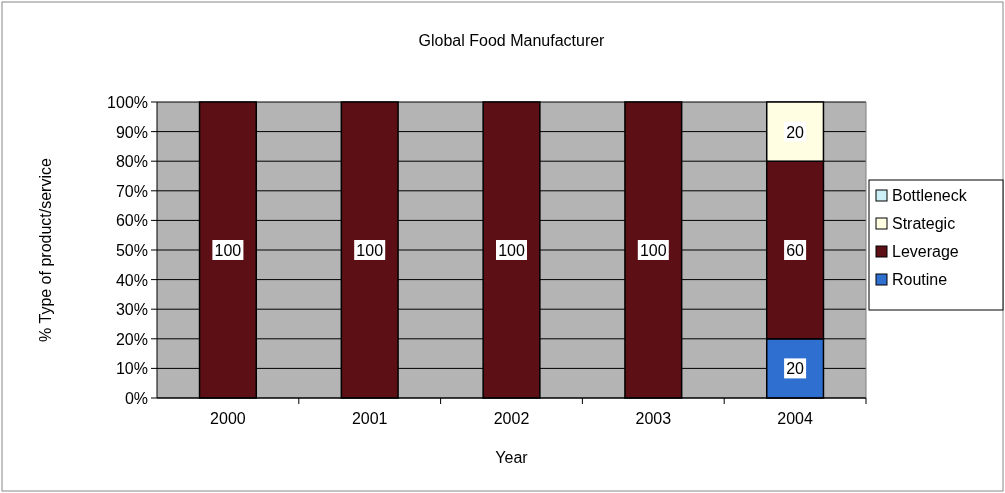 Image resolution: width=1005 pixels, height=493 pixels. What do you see at coordinates (512, 457) in the screenshot?
I see `x-axis-title: Year` at bounding box center [512, 457].